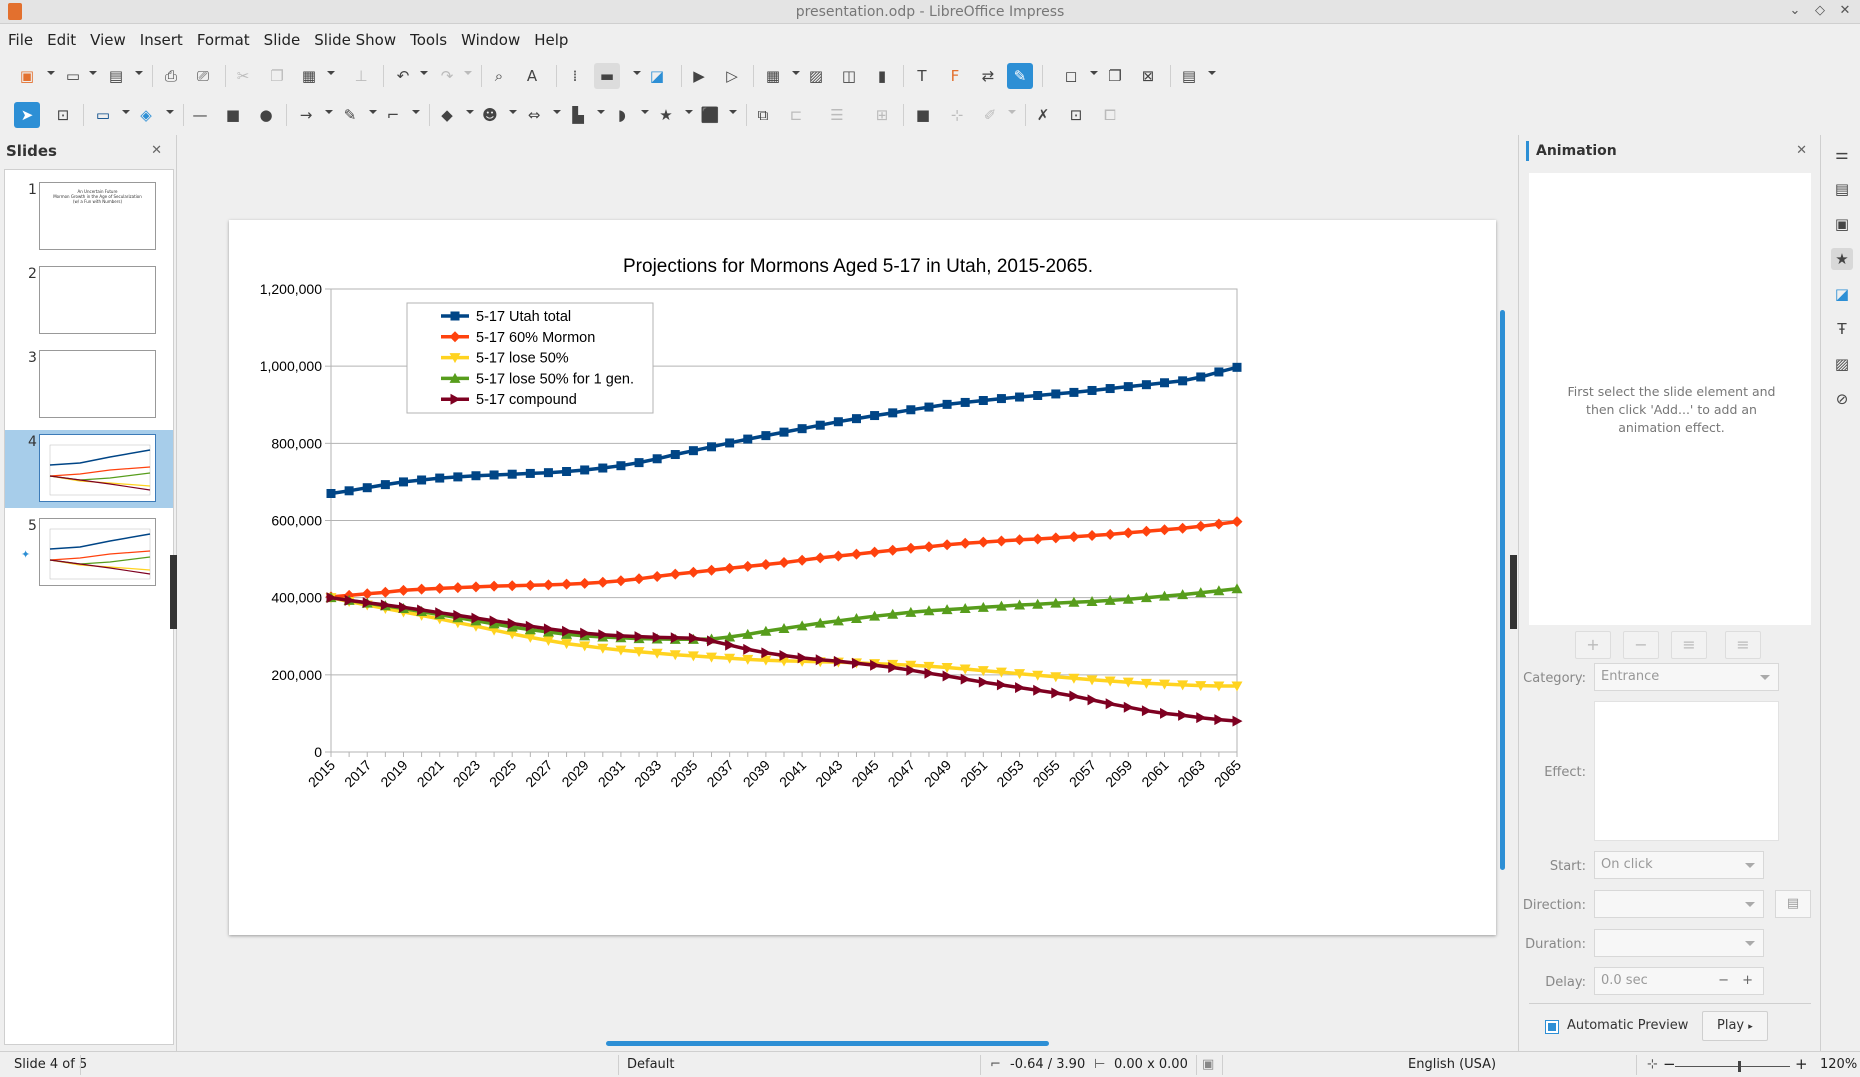 This screenshot has height=1077, width=1860. What do you see at coordinates (89, 469) in the screenshot?
I see `slide-thumb-4: 4` at bounding box center [89, 469].